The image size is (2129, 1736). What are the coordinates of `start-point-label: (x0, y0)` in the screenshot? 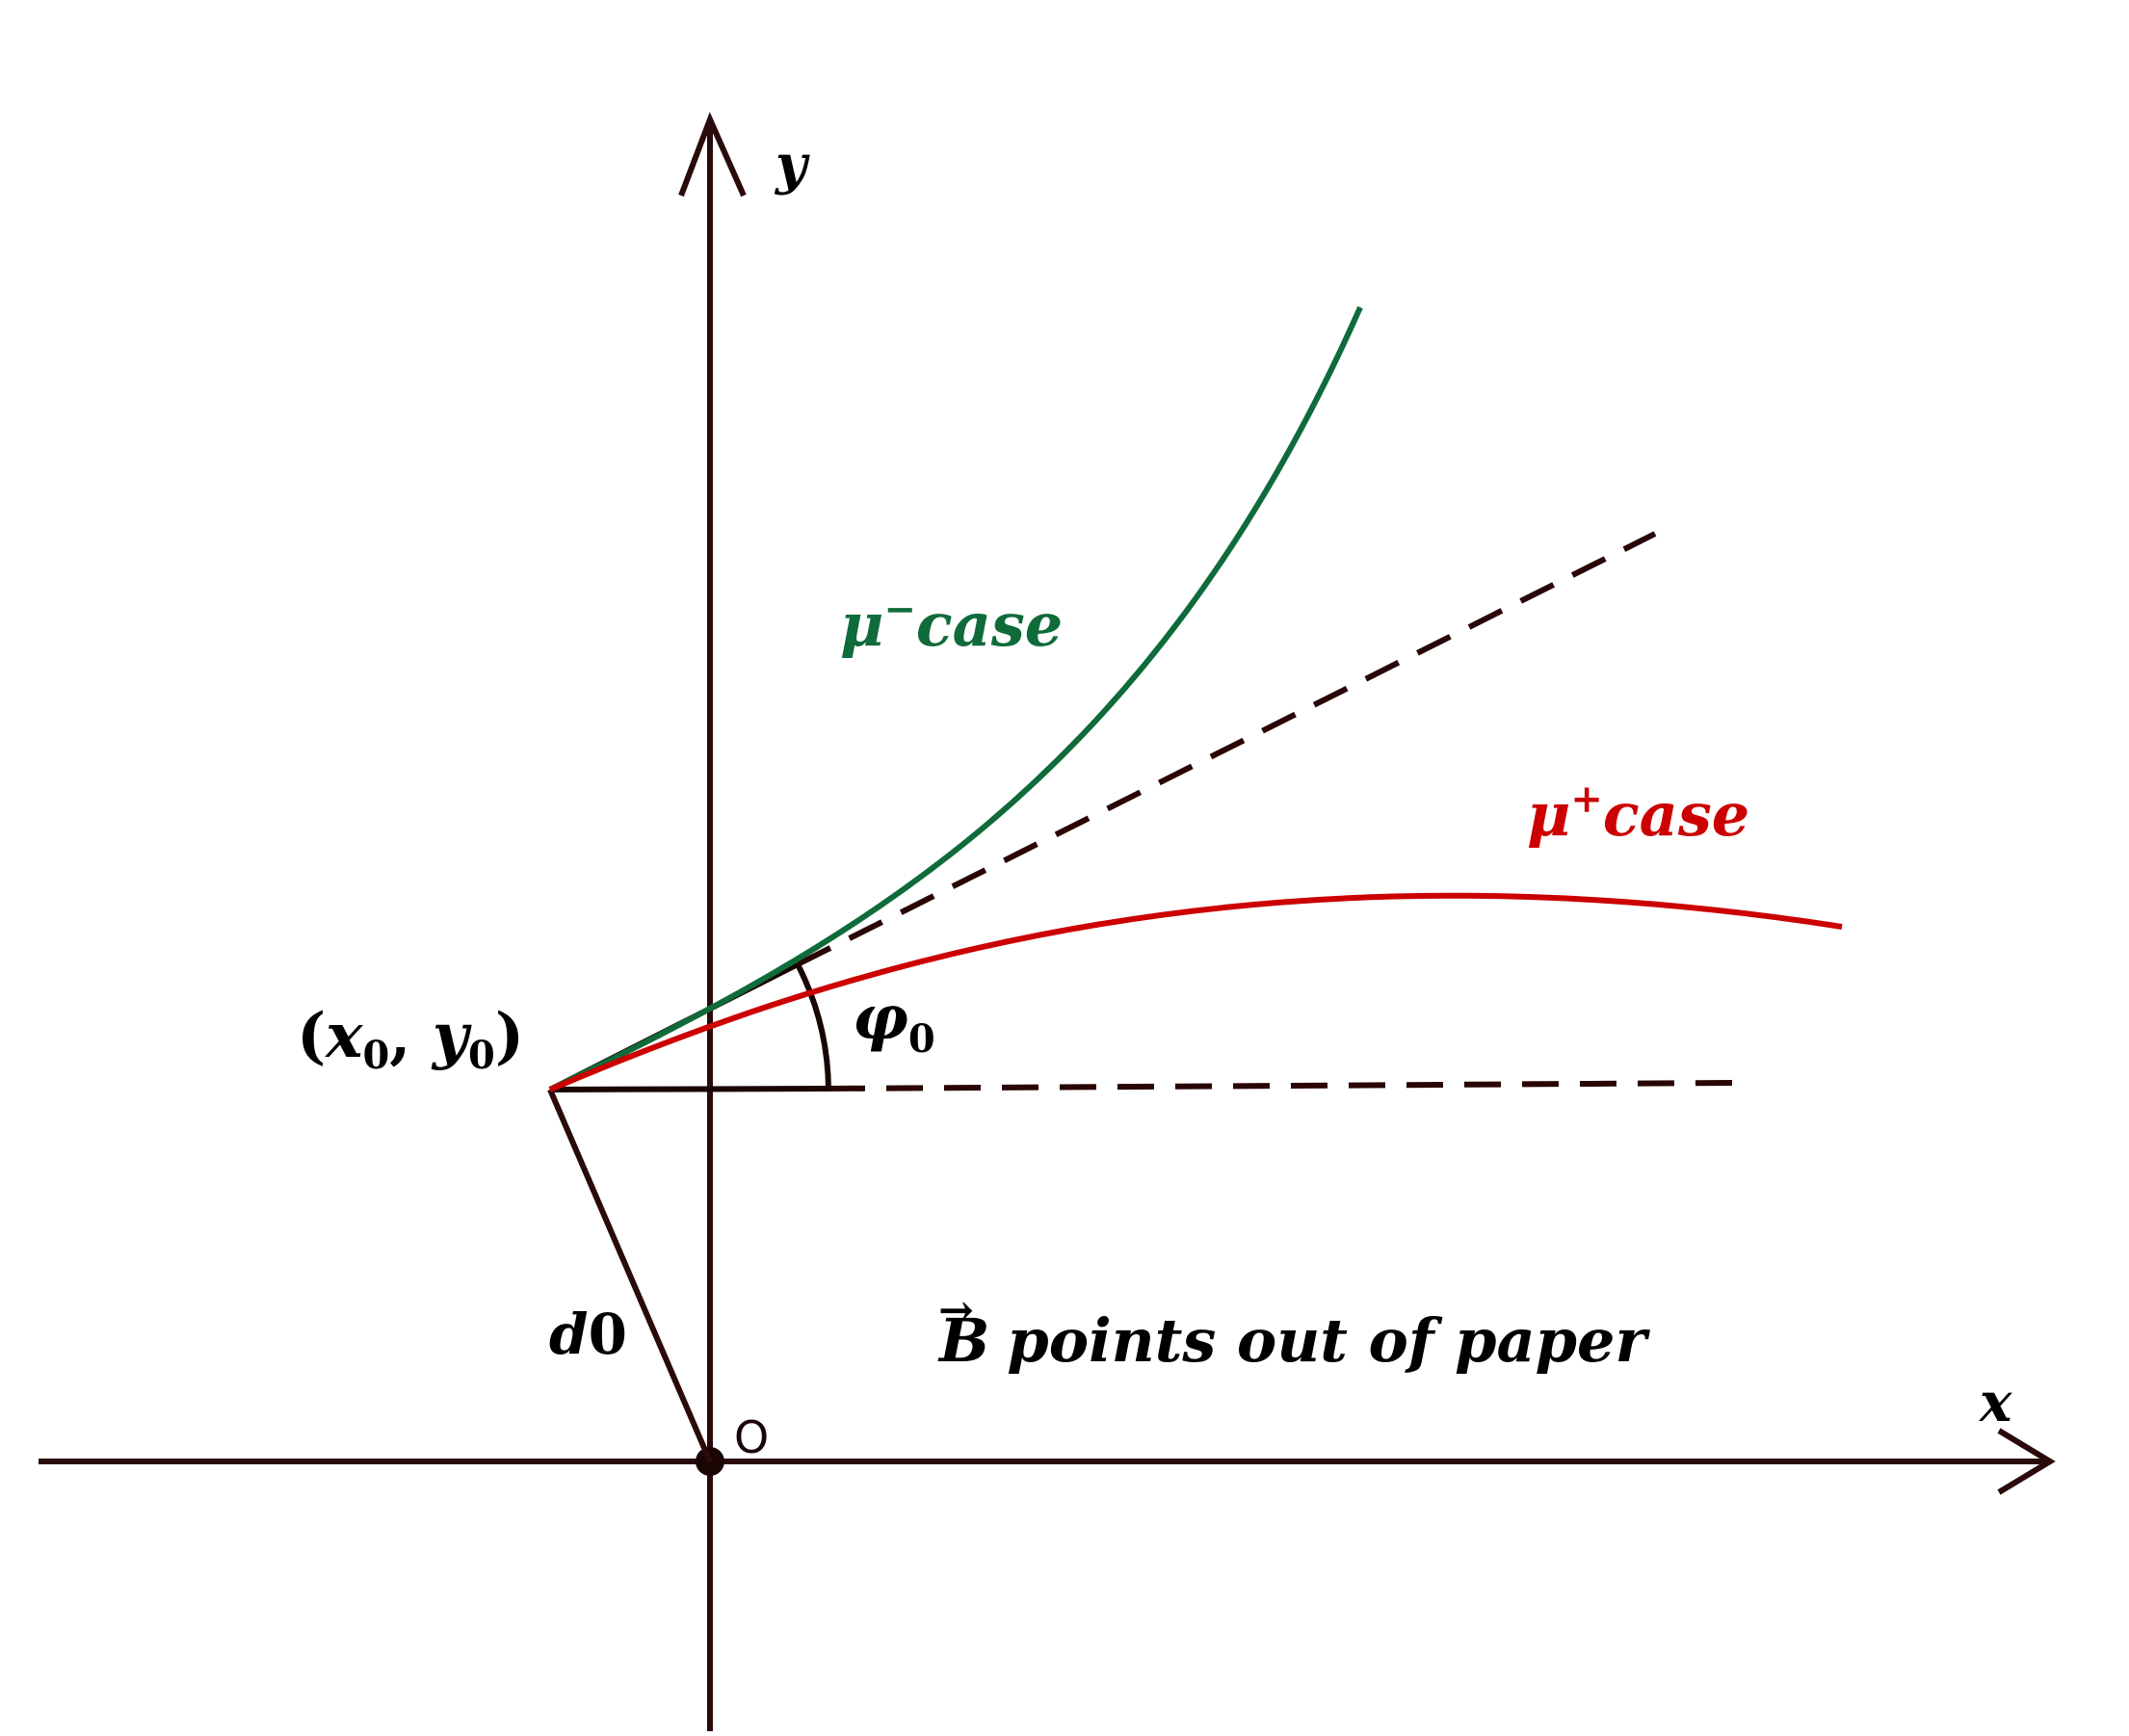 It's located at (411, 1039).